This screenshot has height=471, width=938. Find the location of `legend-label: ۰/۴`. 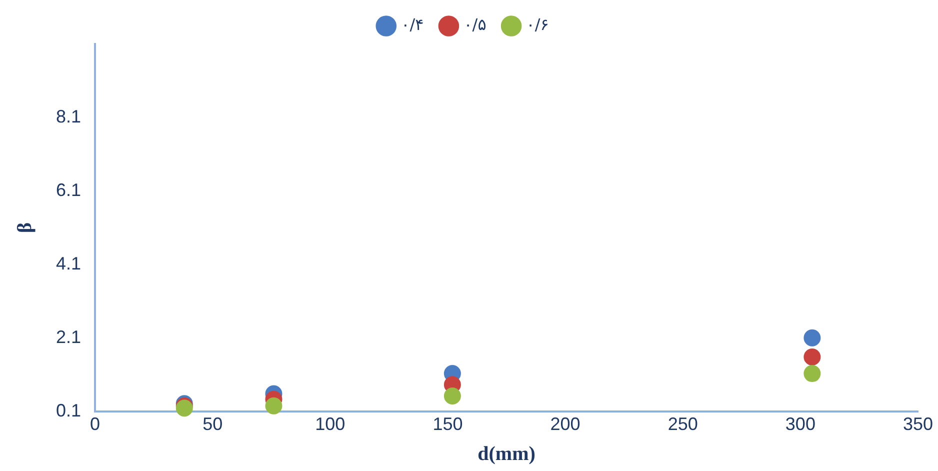

legend-label: ۰/۴ is located at coordinates (412, 24).